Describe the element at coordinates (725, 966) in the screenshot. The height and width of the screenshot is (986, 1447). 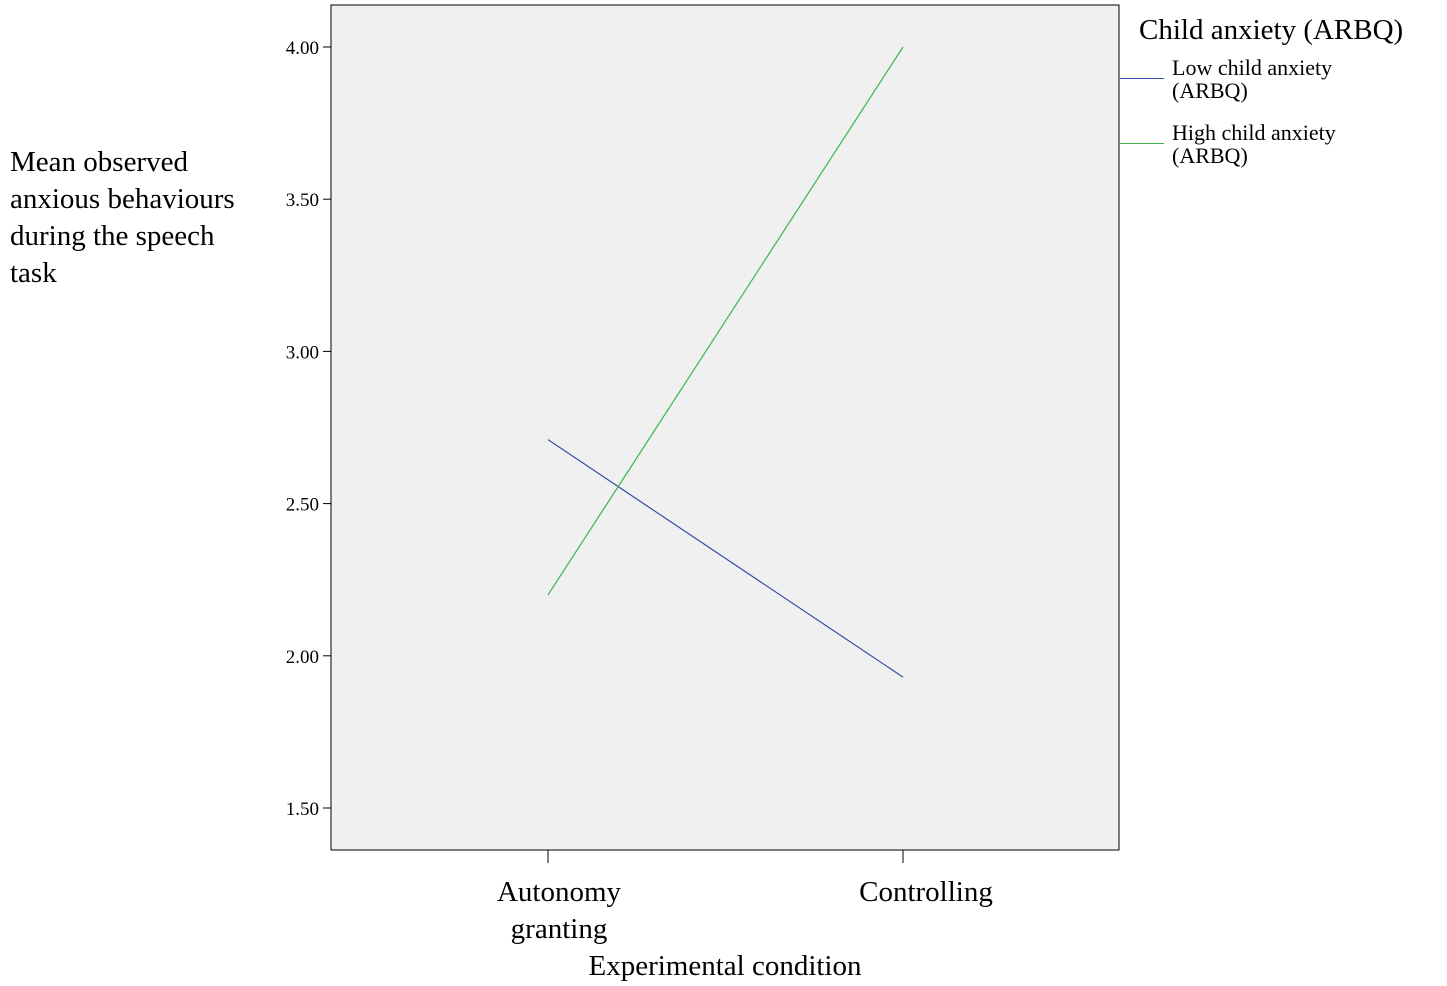
I see `x-axis-label: Experimental condition` at that location.